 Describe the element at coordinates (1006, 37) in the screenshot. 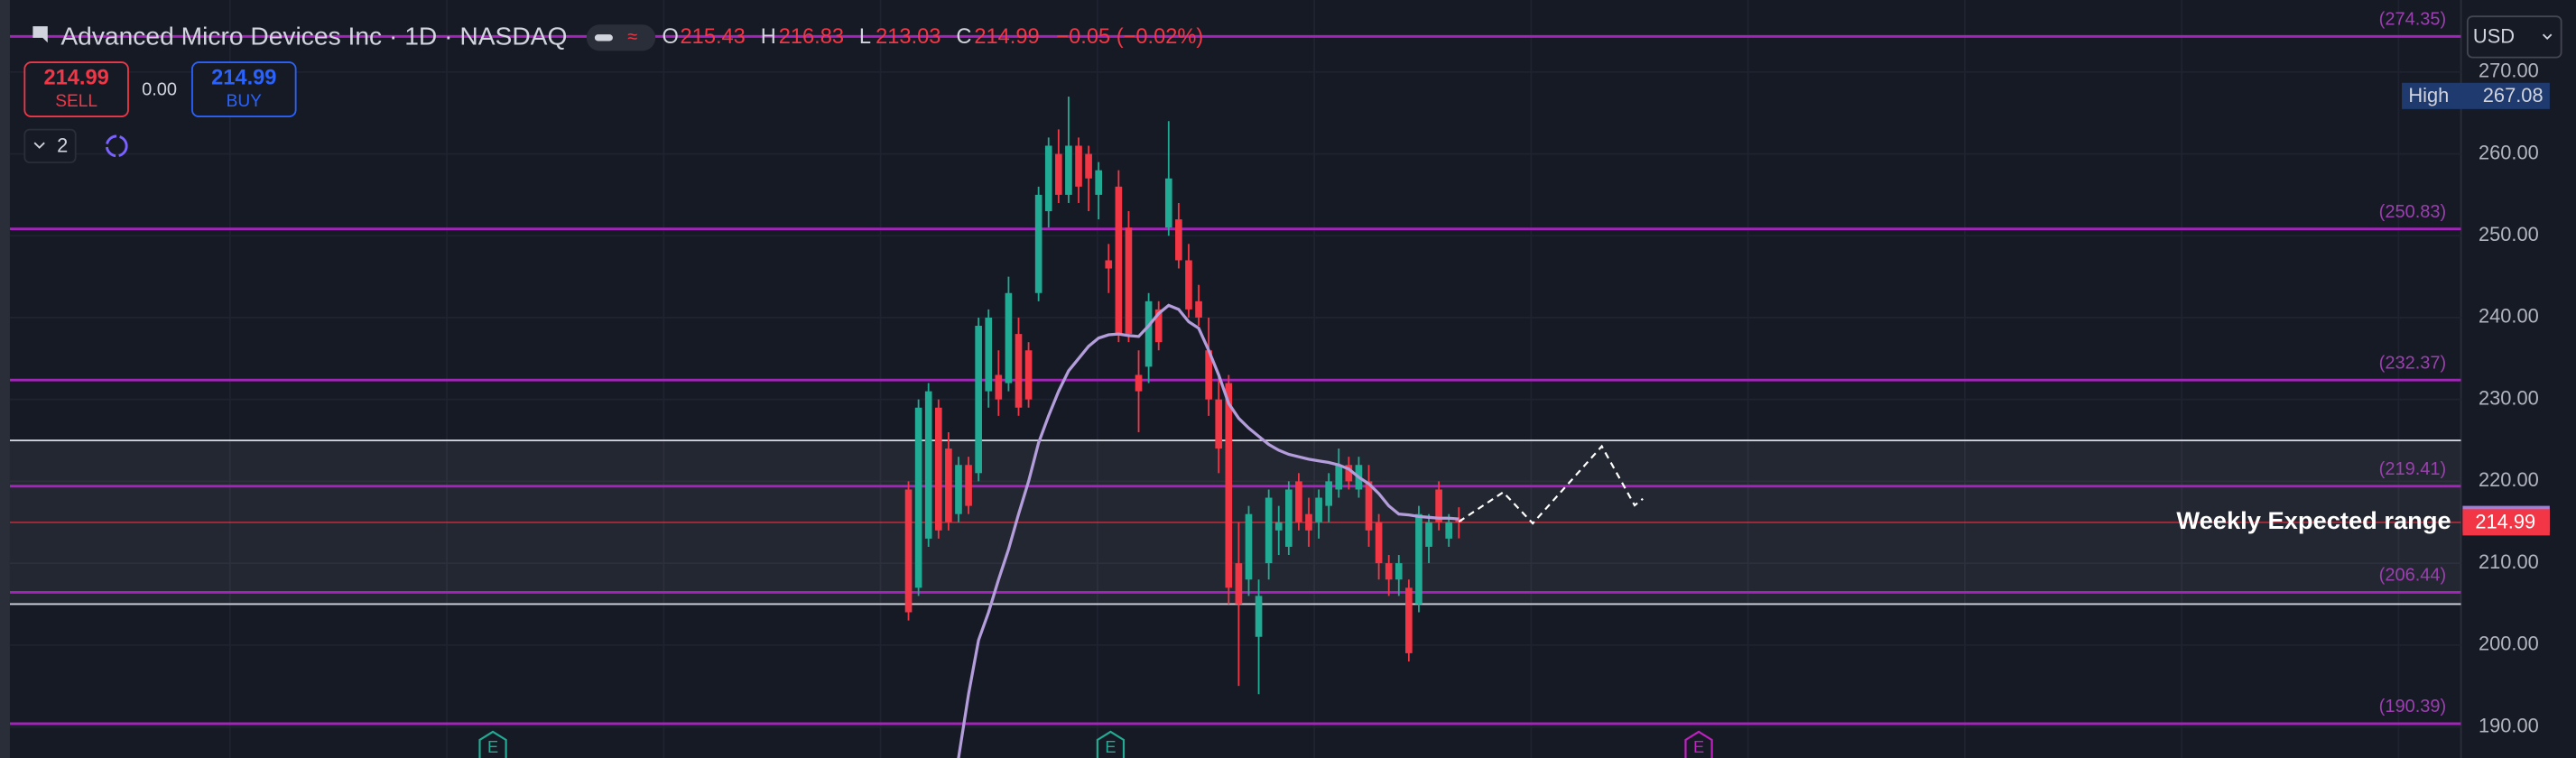

I see `ohlc-value: 214.99` at that location.